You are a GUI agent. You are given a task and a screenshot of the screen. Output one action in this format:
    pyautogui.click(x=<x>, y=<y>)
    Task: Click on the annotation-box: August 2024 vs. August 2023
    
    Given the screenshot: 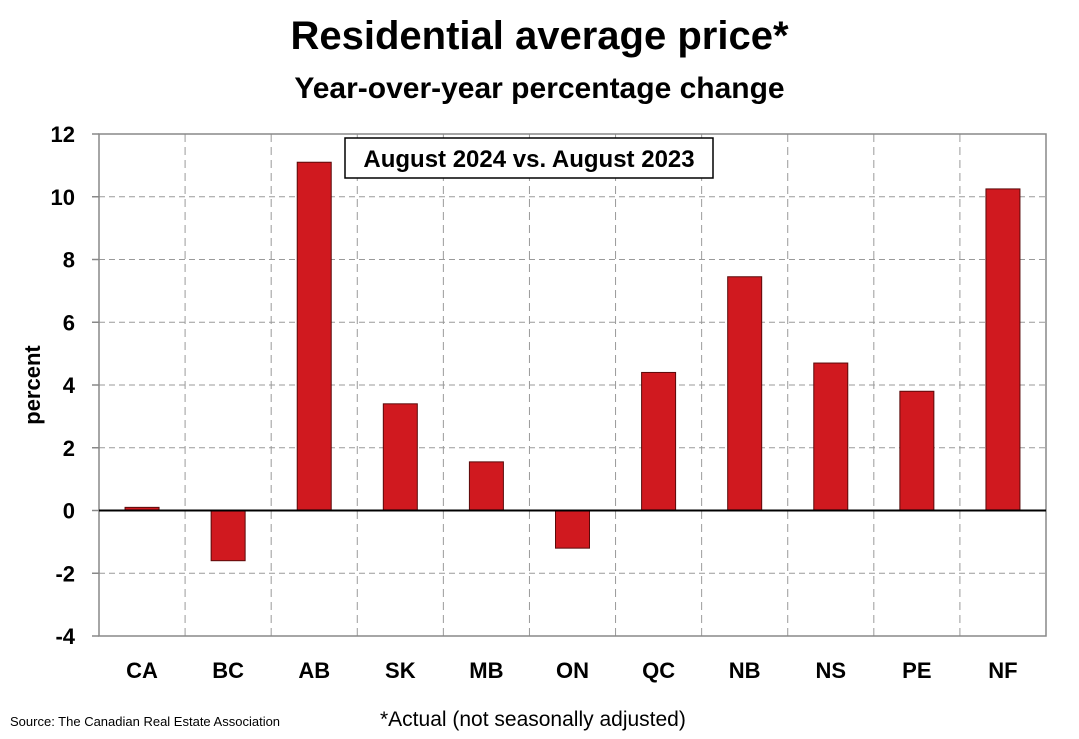 What is the action you would take?
    pyautogui.click(x=529, y=158)
    